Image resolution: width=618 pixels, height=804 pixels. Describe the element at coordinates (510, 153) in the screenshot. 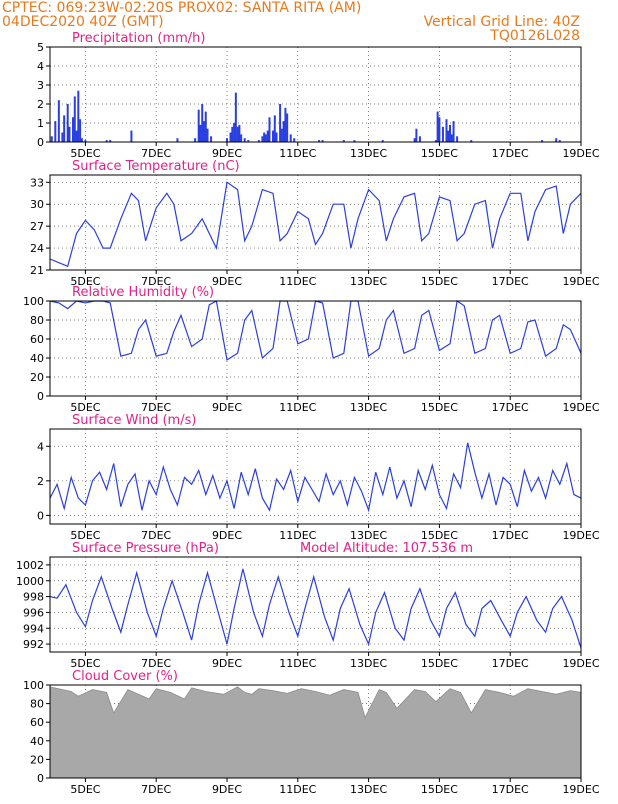

I see `precip-xtick-label: 17DEC` at that location.